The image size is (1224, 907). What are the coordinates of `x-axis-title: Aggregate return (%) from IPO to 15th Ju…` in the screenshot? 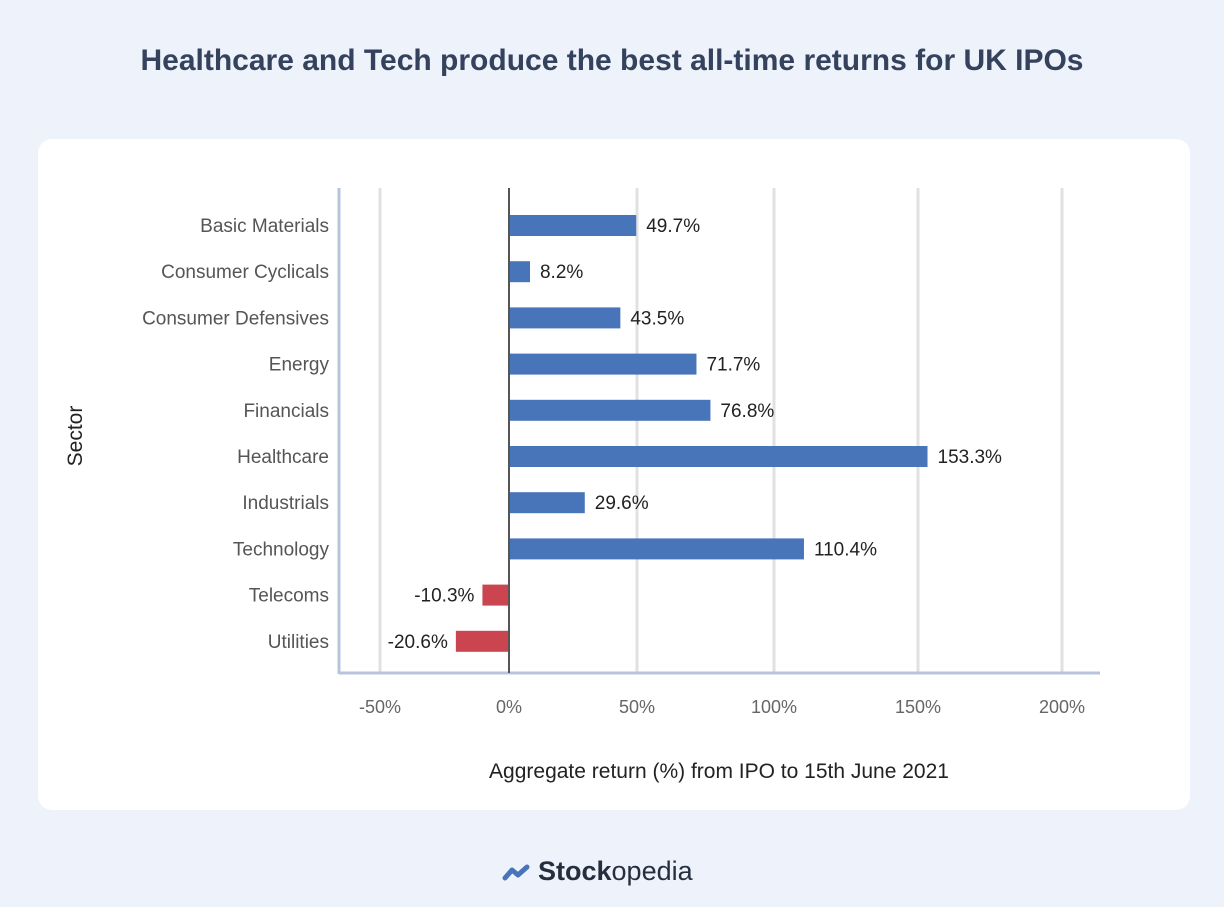 It's located at (719, 771).